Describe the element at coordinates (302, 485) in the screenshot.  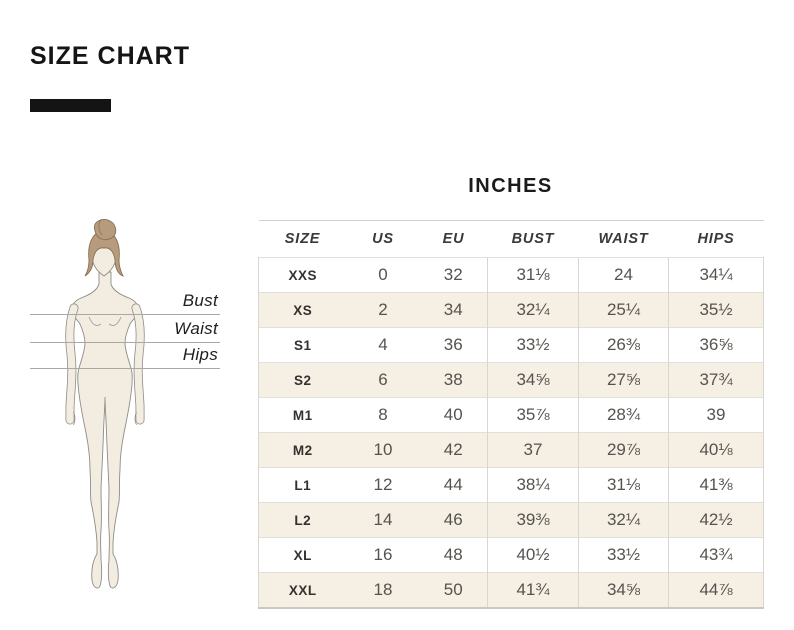
I see `size-cell: L1` at that location.